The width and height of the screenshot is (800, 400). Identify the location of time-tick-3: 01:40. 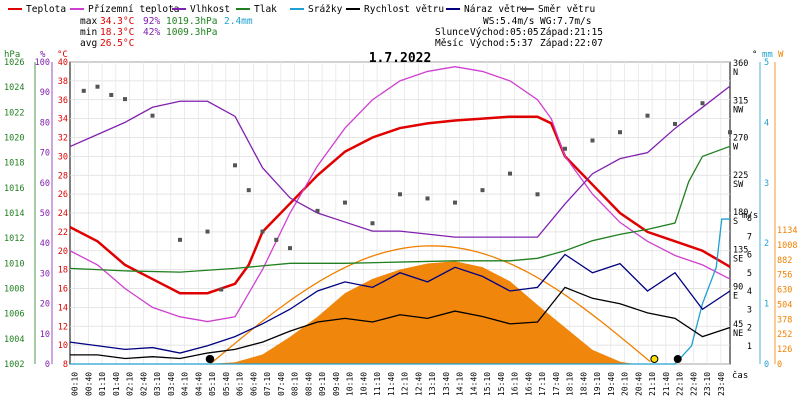
(116, 384).